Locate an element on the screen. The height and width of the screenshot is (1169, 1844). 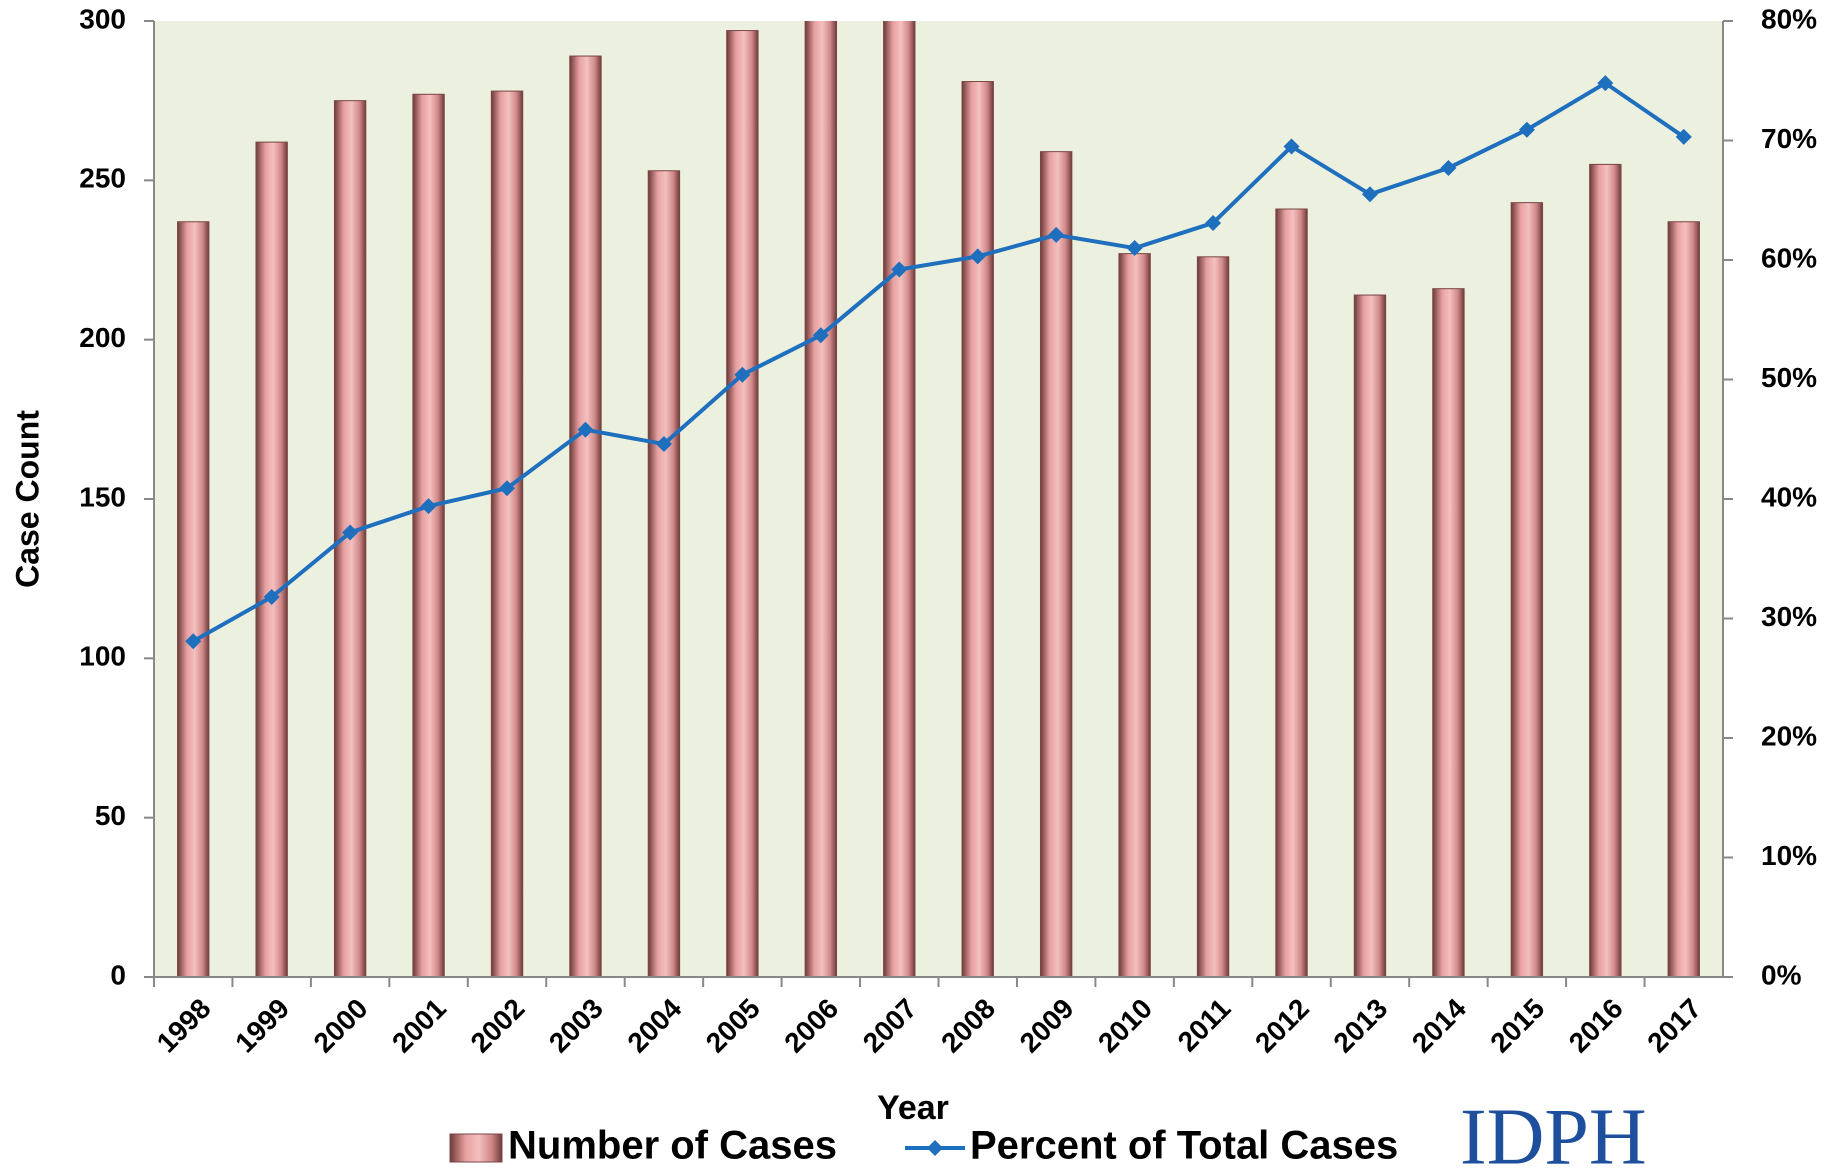
y-tick-label: 250 is located at coordinates (102, 178).